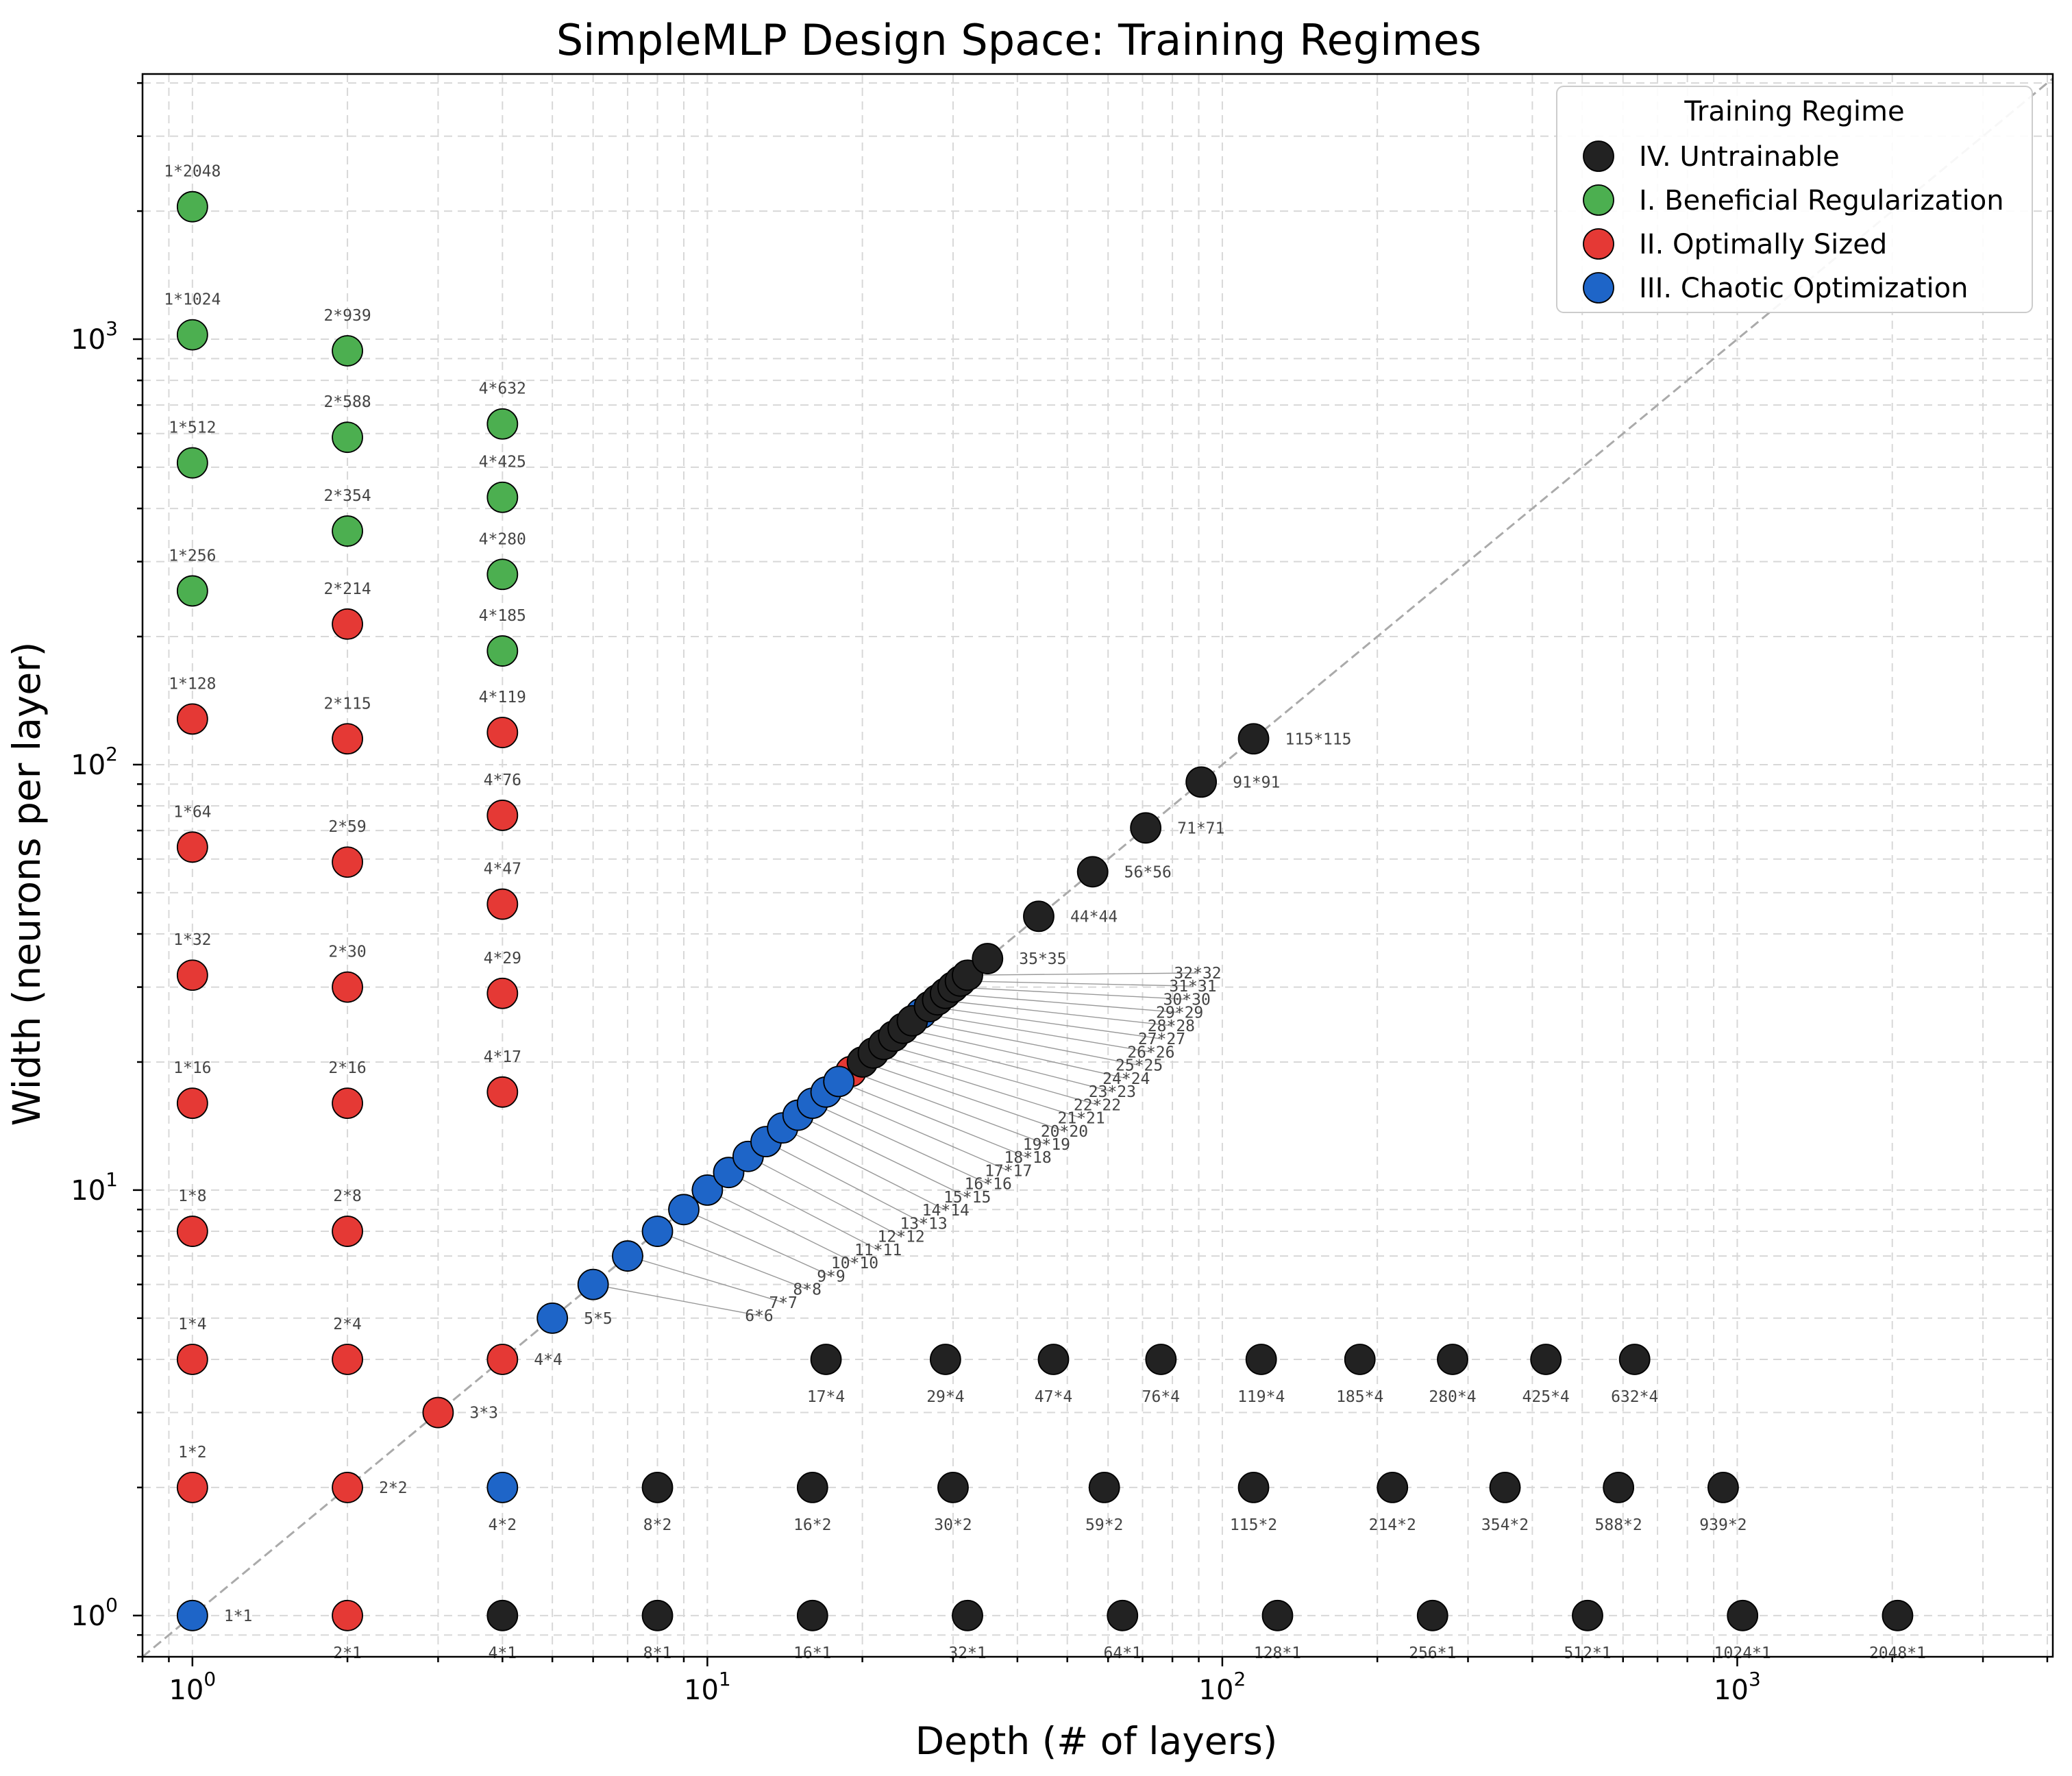 This screenshot has width=2072, height=1776. Describe the element at coordinates (1222, 1687) in the screenshot. I see `x-tick-label: 10²` at that location.